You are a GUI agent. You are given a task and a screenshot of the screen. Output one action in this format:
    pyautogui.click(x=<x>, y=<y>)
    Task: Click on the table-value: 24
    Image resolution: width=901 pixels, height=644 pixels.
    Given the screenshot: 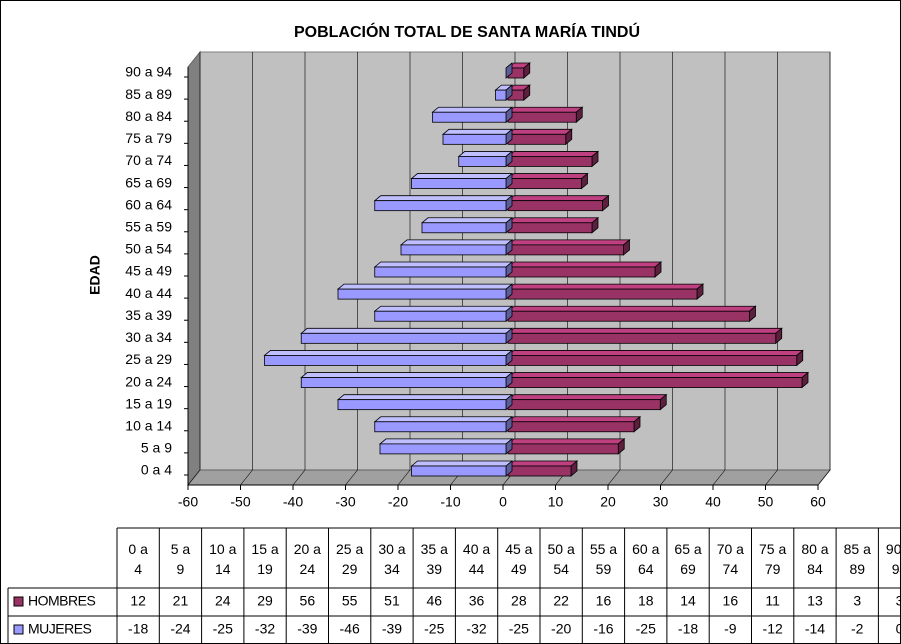 What is the action you would take?
    pyautogui.click(x=223, y=601)
    